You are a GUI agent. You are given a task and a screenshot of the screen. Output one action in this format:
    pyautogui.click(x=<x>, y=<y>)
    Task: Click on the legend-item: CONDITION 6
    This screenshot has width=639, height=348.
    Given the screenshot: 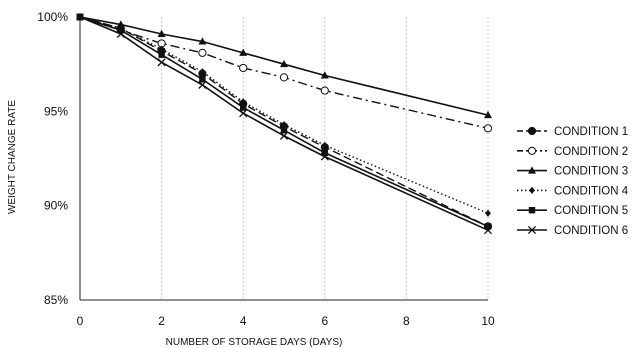 What is the action you would take?
    pyautogui.click(x=572, y=231)
    